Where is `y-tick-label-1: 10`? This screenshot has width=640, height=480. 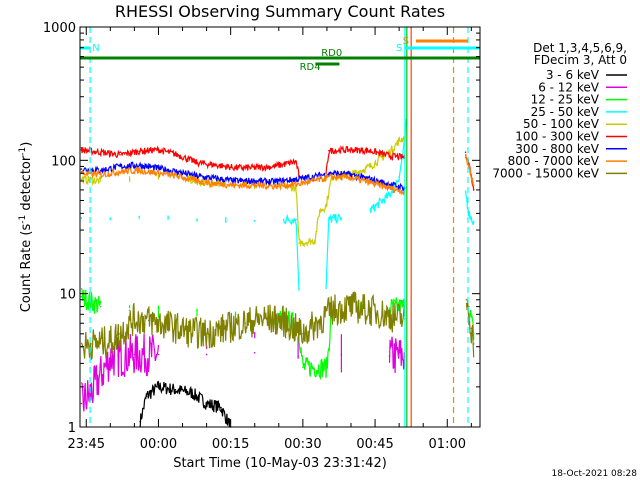
y-tick-label-1: 10 is located at coordinates (67, 295).